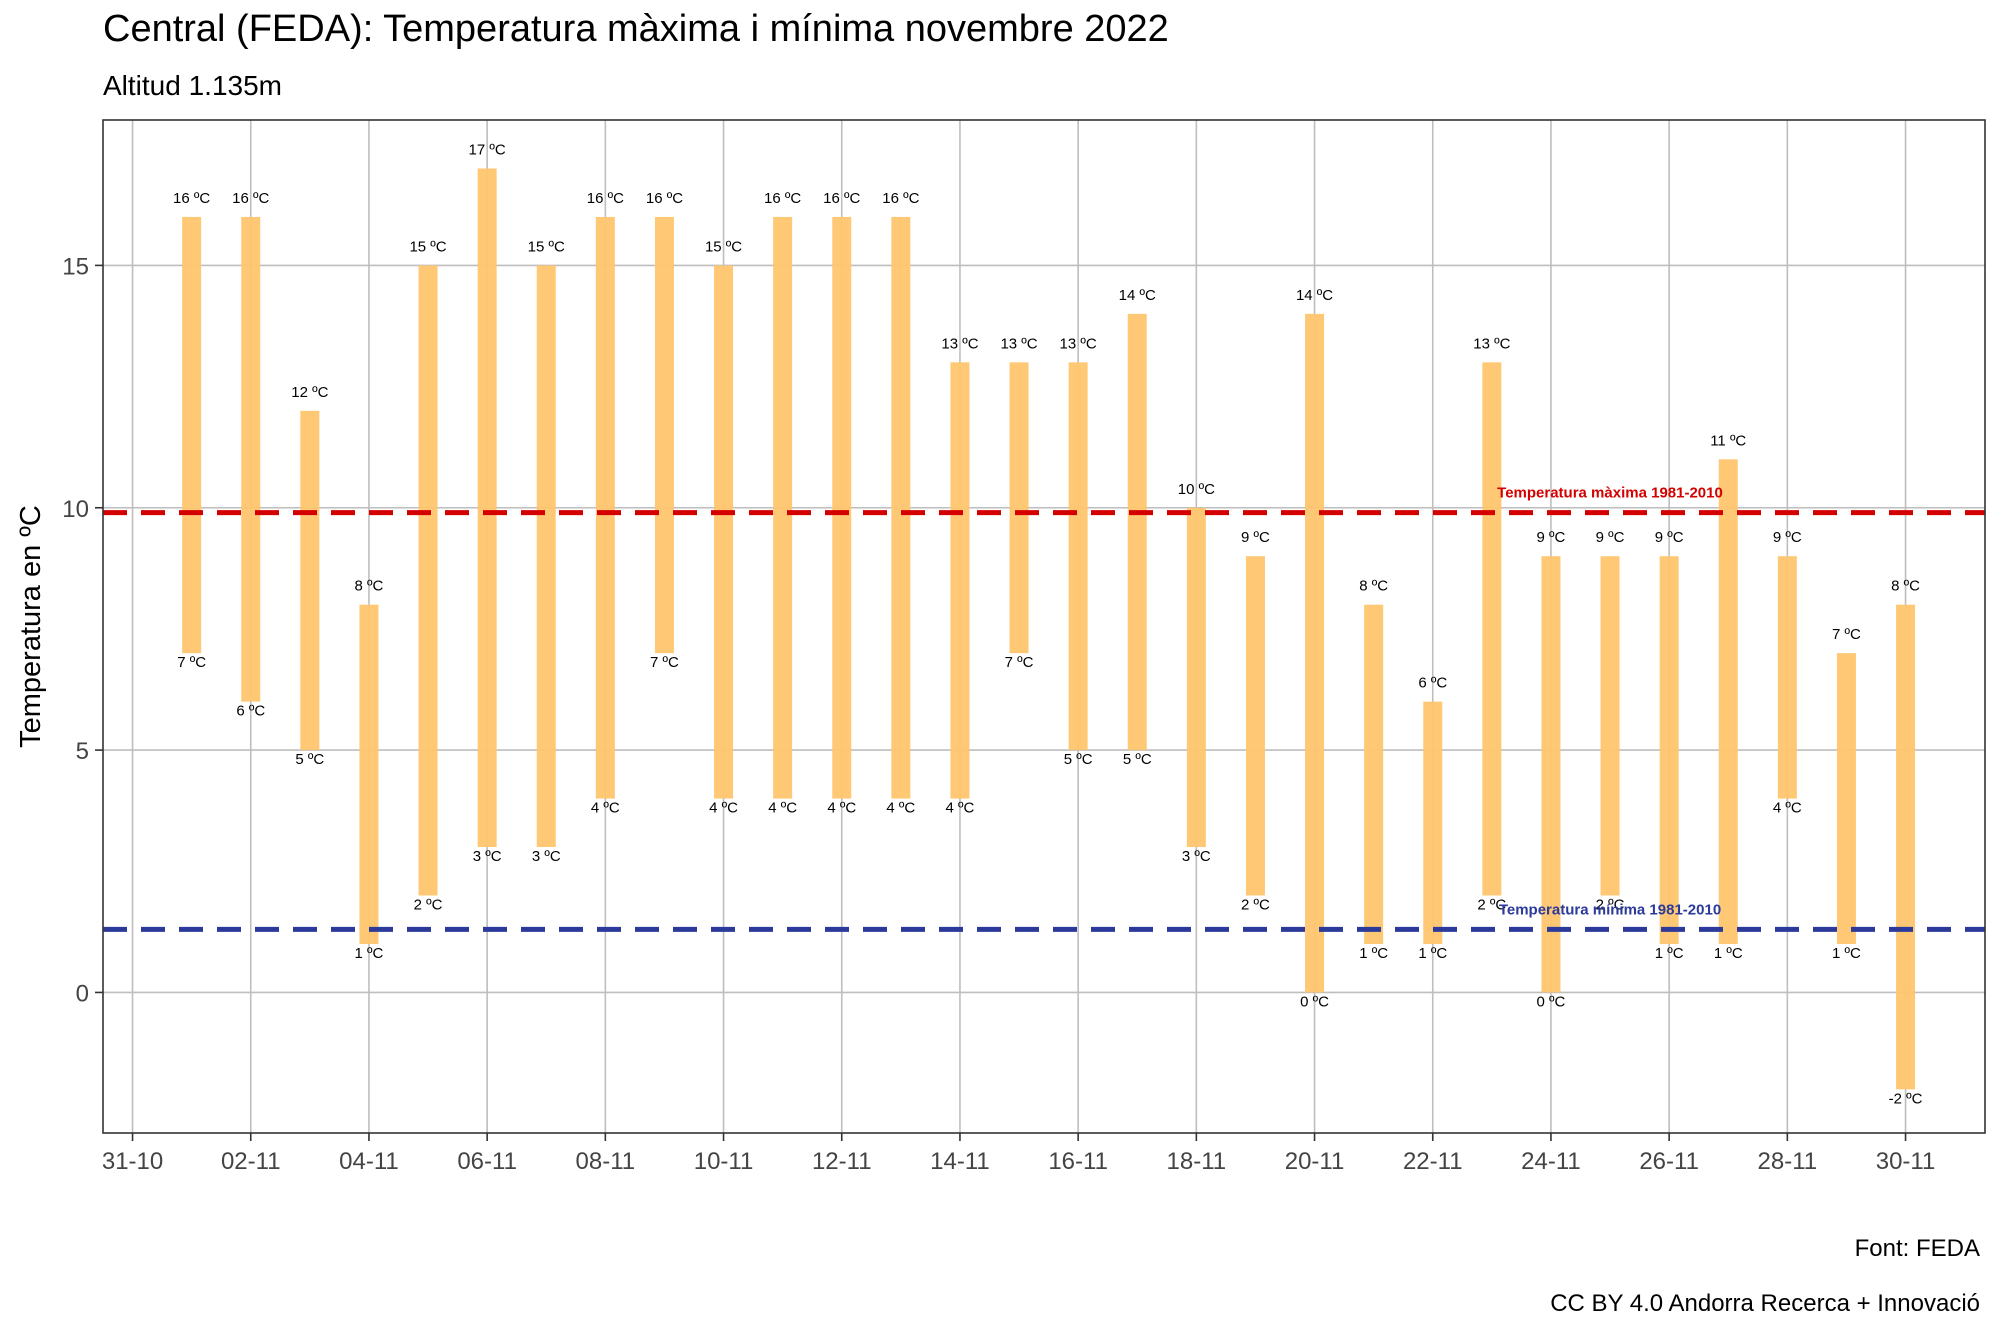 The image size is (2000, 1333). I want to click on min-value-label: 3 ºC, so click(487, 856).